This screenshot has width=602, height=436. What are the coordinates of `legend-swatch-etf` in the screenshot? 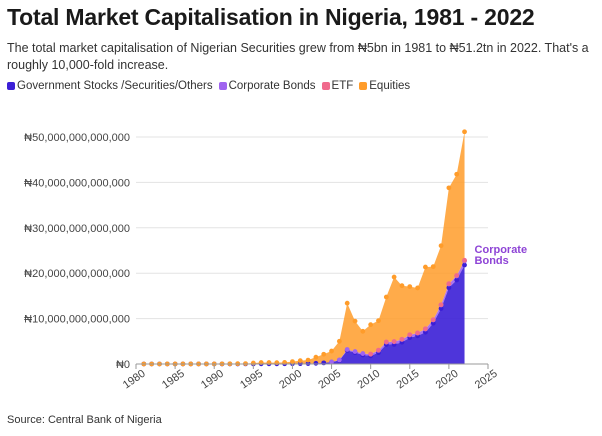 It's located at (325, 86).